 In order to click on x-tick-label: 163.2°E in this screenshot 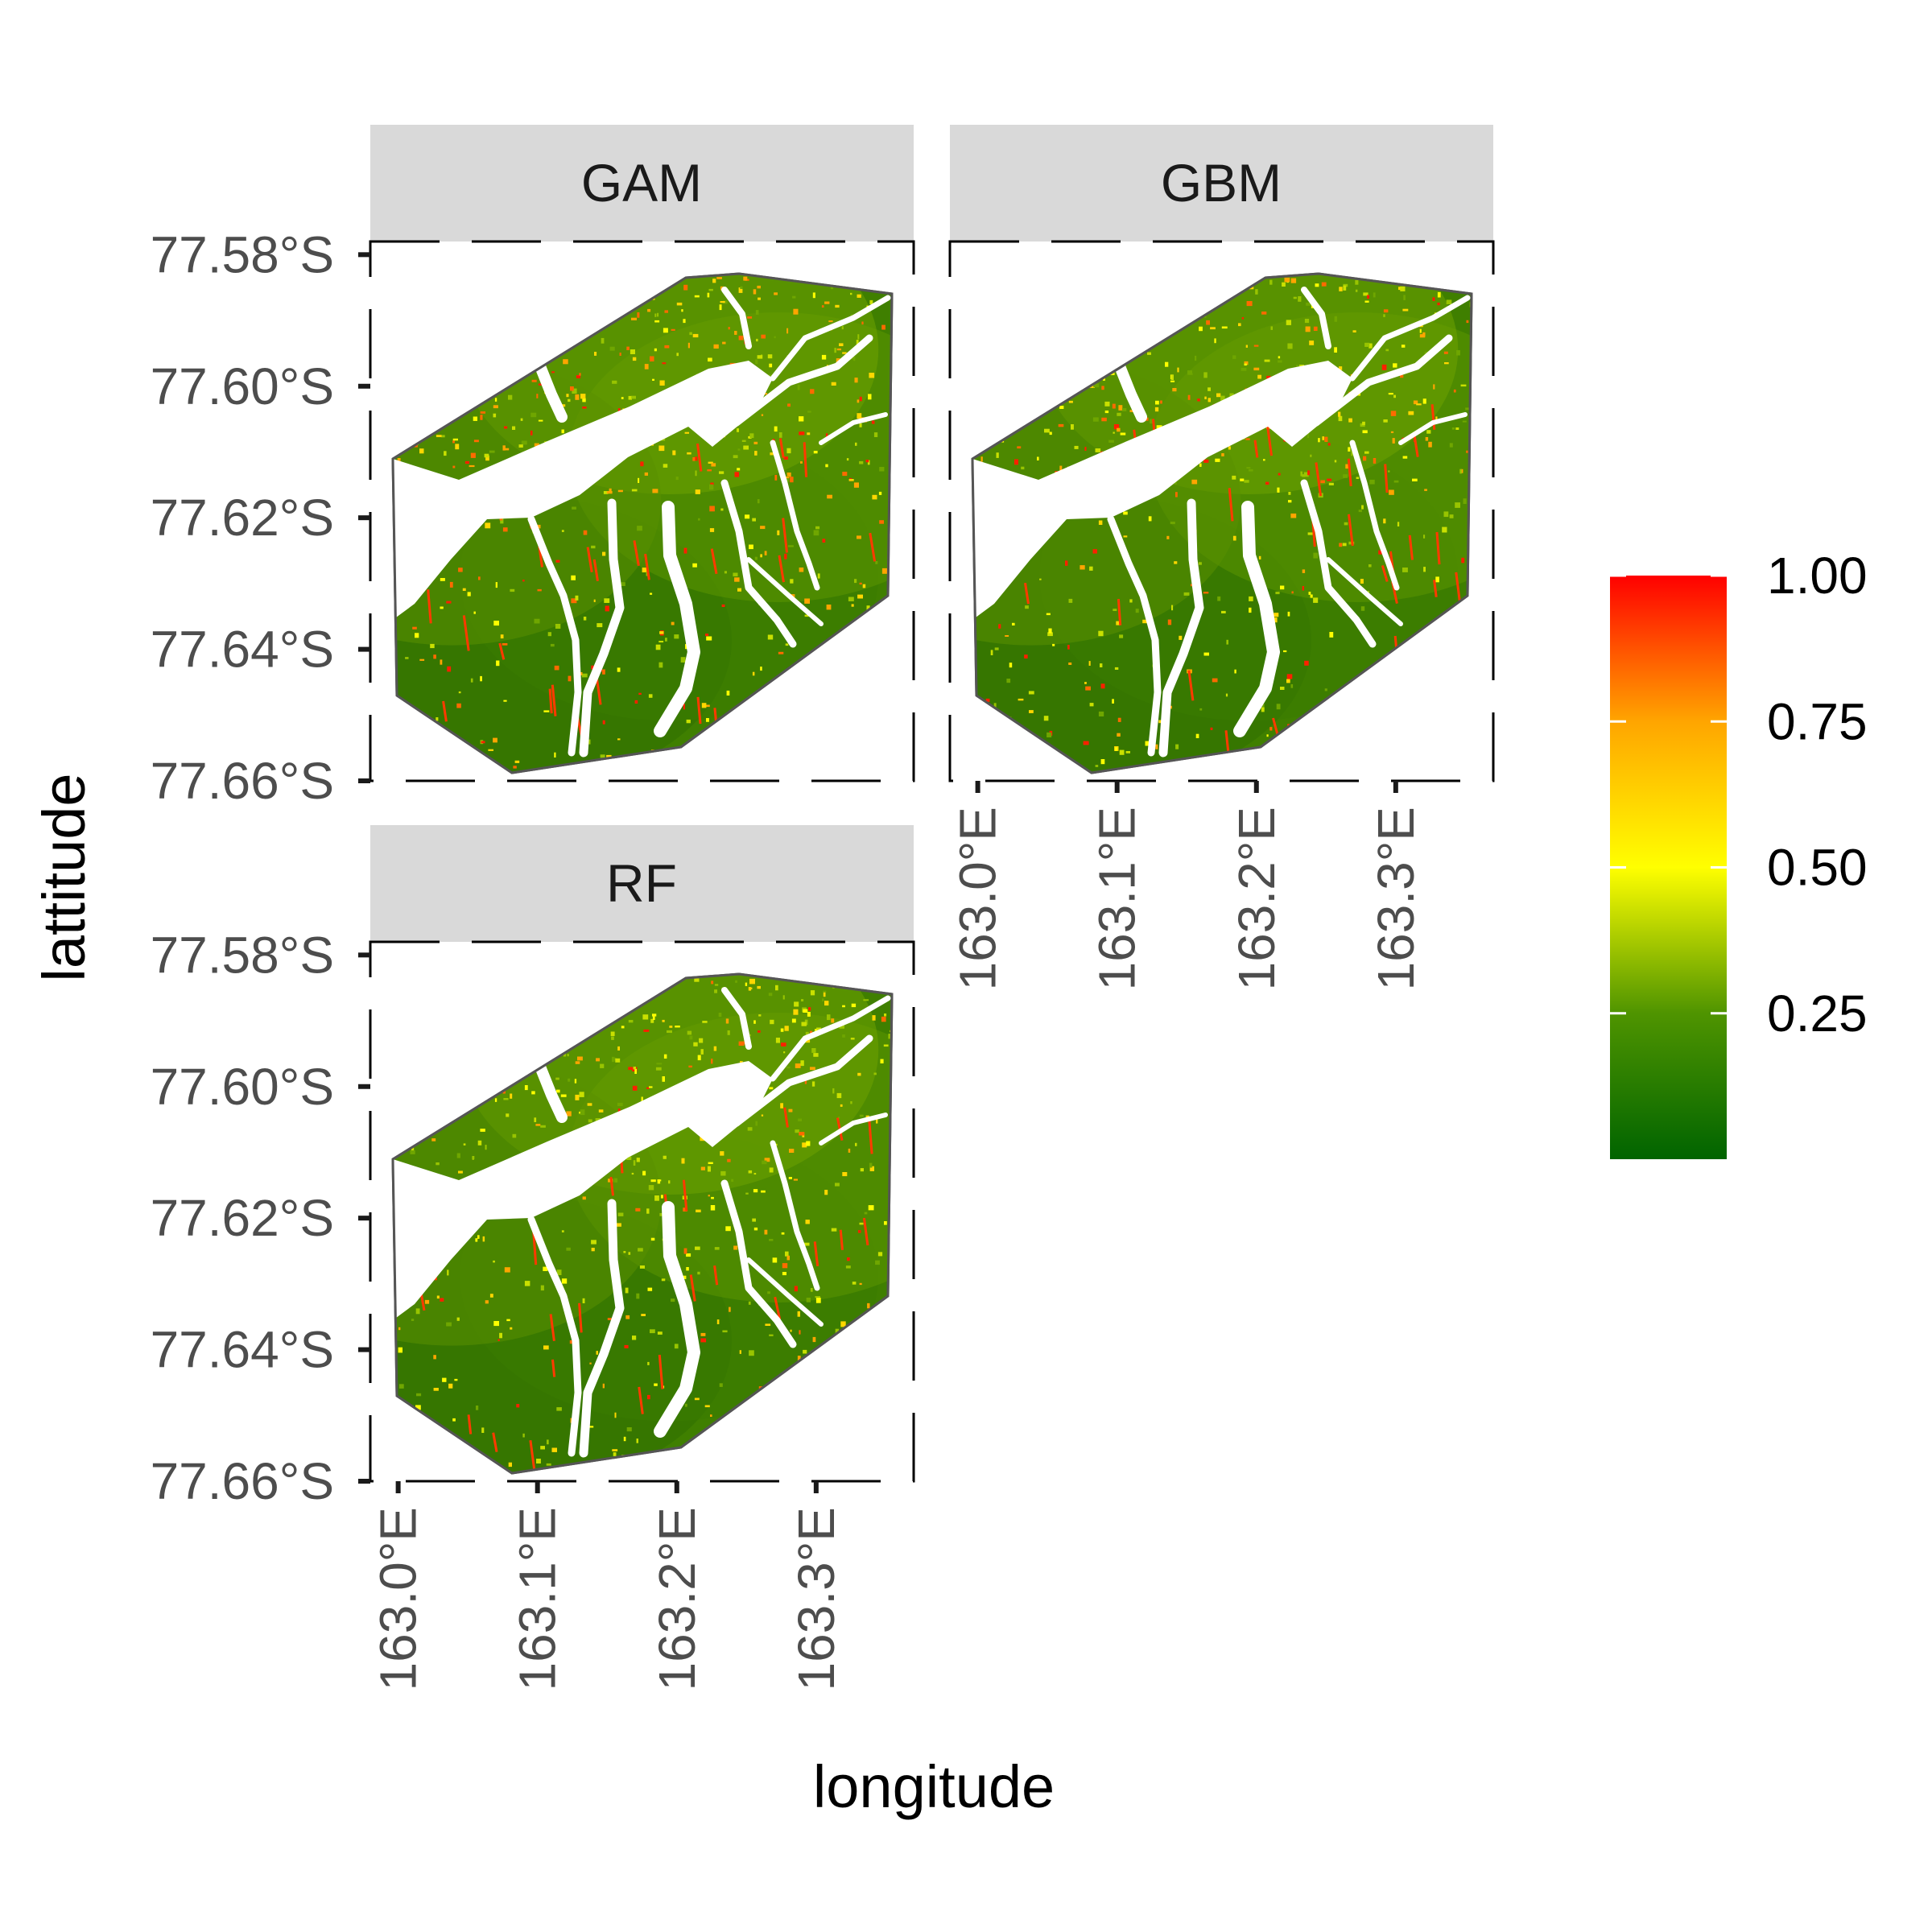, I will do `click(677, 1598)`.